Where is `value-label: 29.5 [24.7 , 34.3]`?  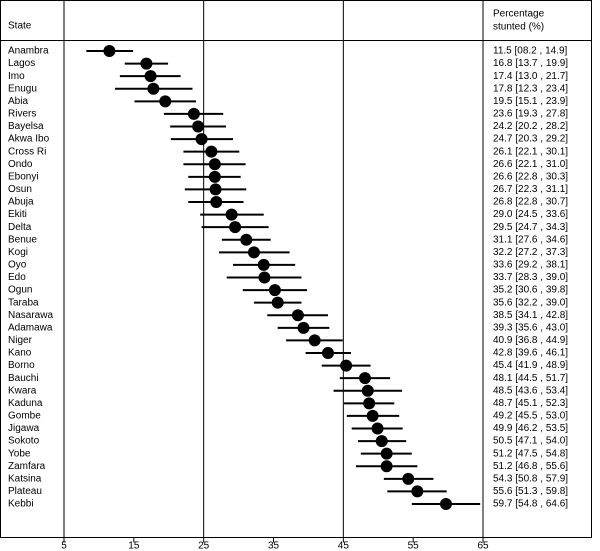
value-label: 29.5 [24.7 , 34.3] is located at coordinates (530, 227).